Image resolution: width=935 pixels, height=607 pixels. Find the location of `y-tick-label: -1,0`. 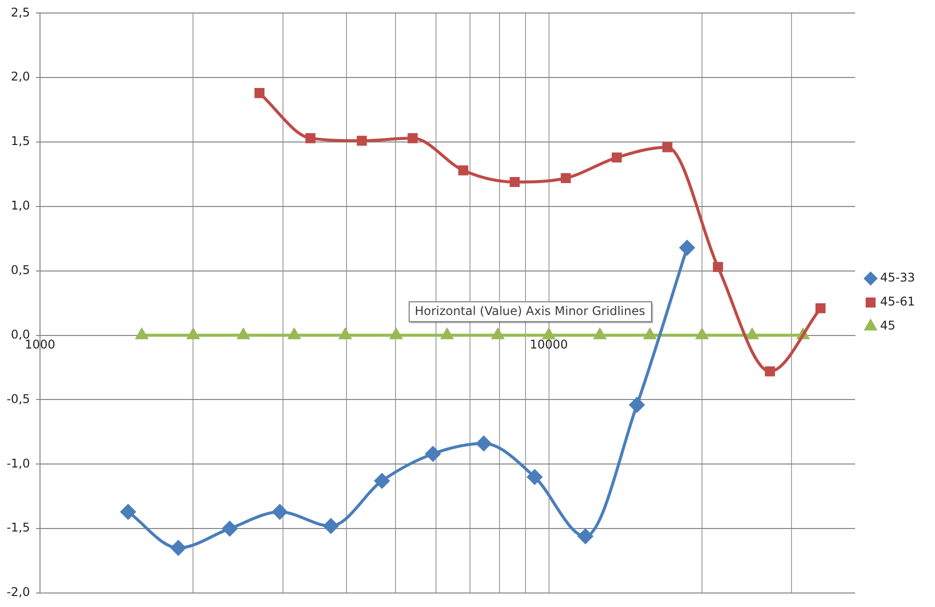

y-tick-label: -1,0 is located at coordinates (18, 463).